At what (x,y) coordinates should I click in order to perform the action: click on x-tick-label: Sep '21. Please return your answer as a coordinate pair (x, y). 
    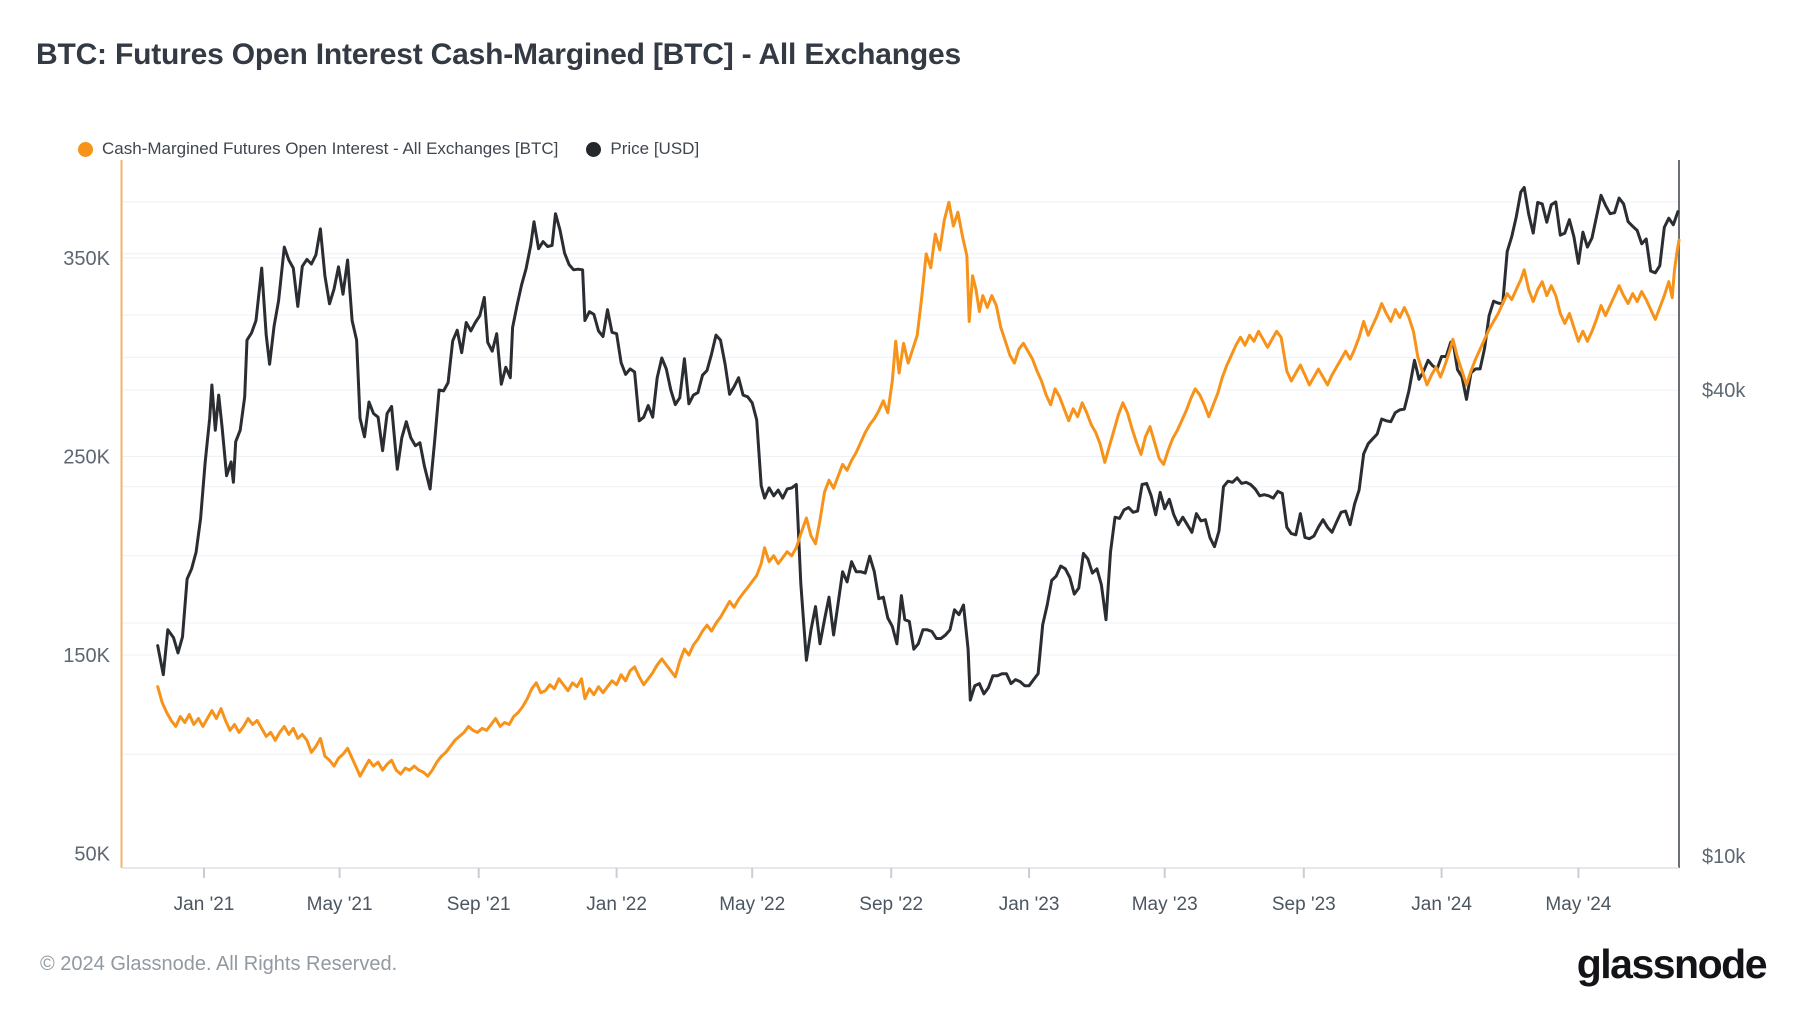
    Looking at the image, I should click on (479, 904).